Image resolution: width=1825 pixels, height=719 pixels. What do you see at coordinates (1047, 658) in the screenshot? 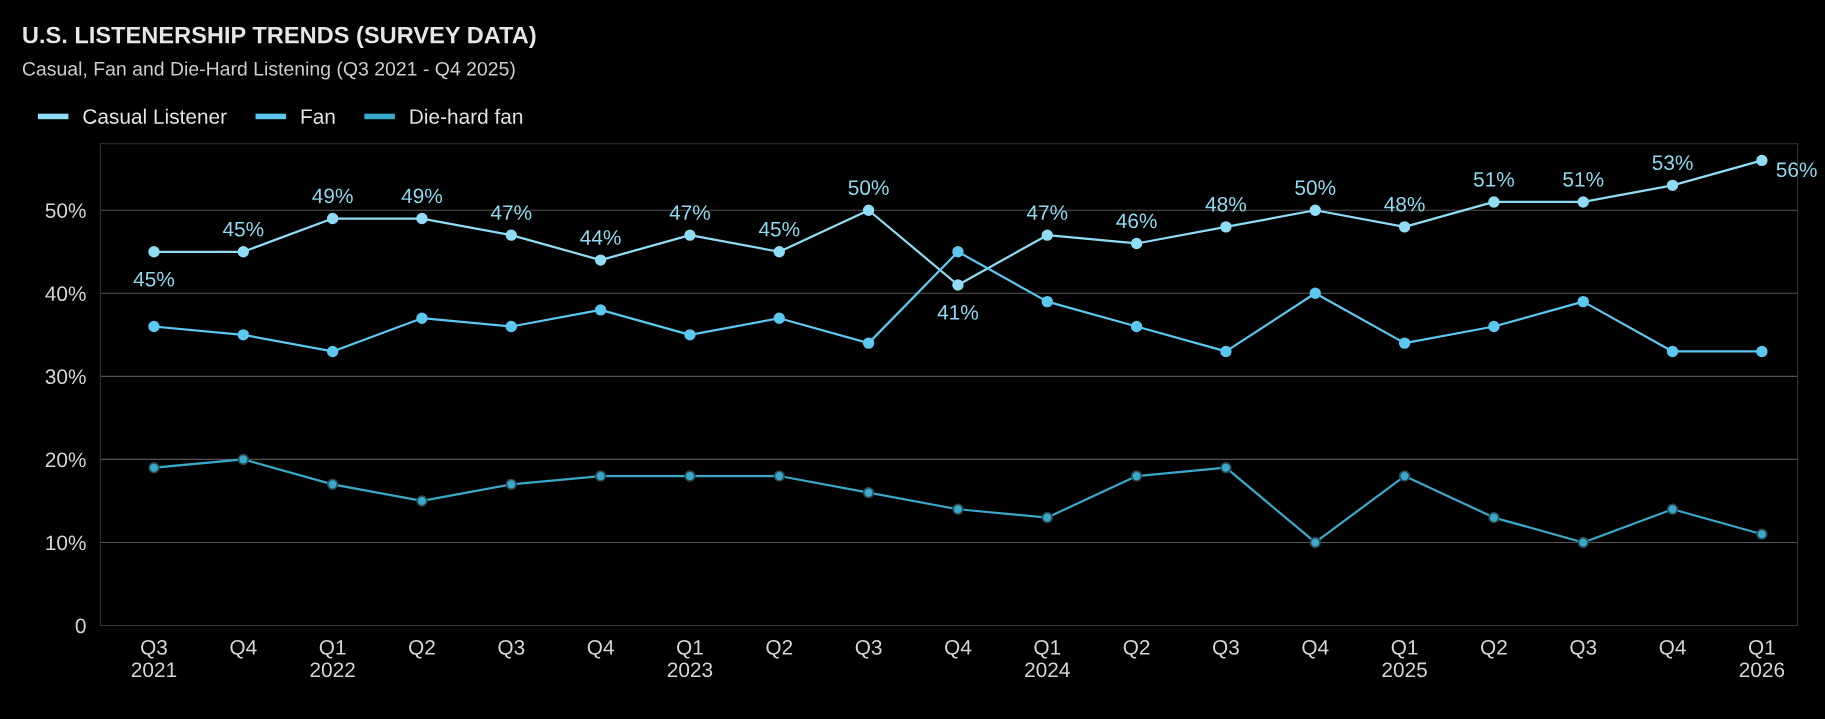
I see `x-tick-label: Q1 2024` at bounding box center [1047, 658].